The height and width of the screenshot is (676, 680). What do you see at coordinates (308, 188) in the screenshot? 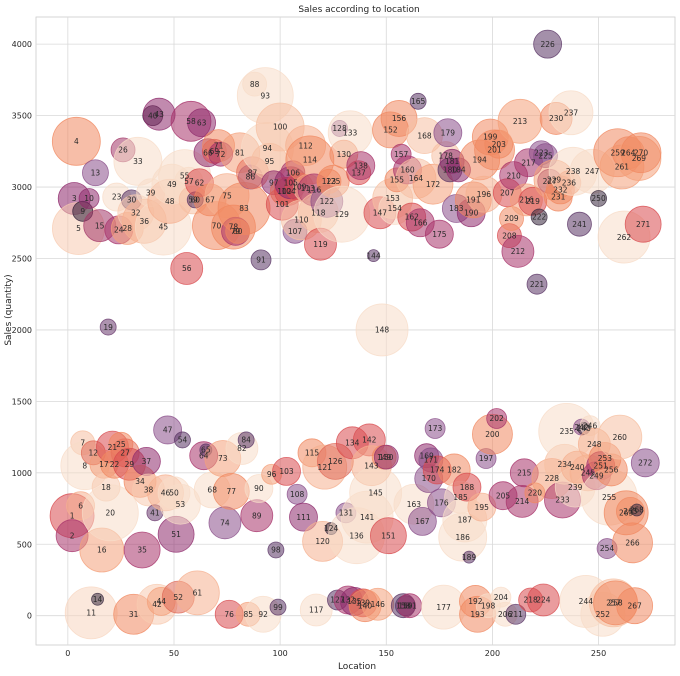
I see `bubble-label: 113` at bounding box center [308, 188].